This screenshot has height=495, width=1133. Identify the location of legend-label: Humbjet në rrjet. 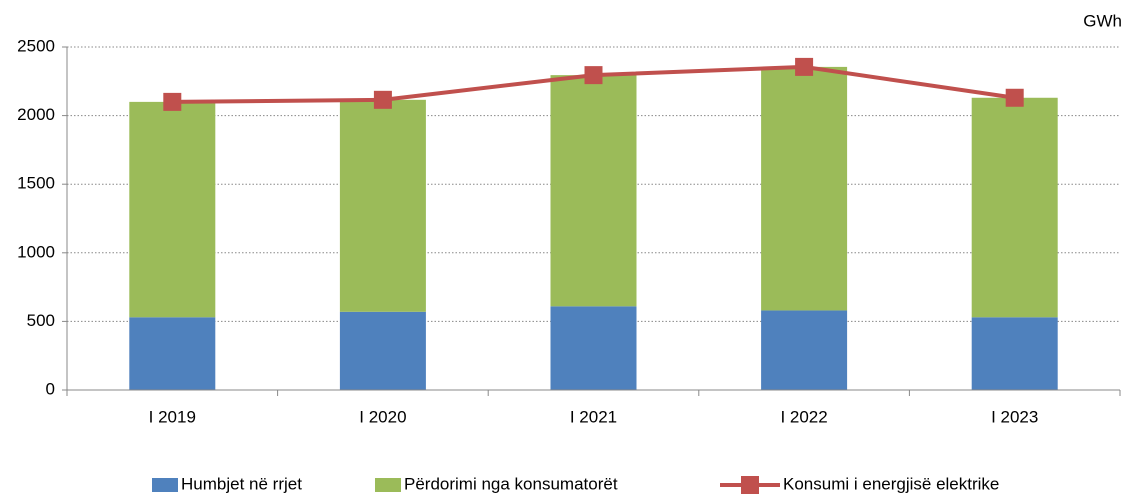
(241, 483).